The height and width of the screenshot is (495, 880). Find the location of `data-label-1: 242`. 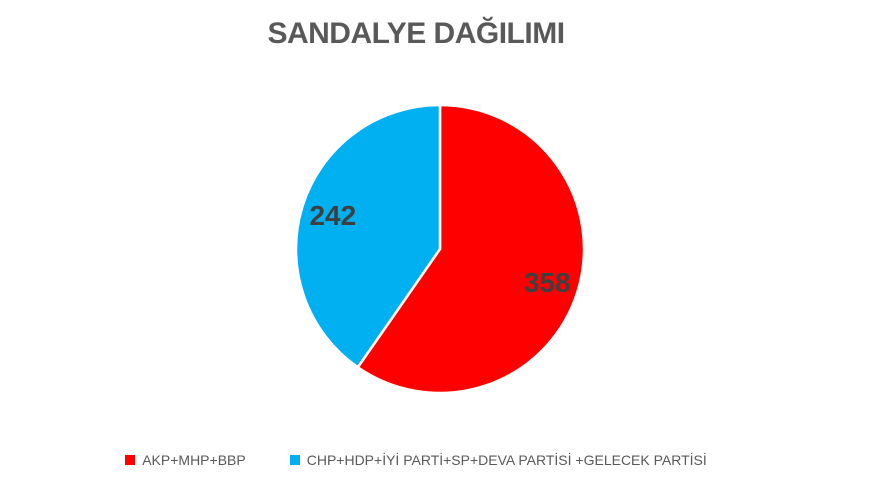

data-label-1: 242 is located at coordinates (332, 215).